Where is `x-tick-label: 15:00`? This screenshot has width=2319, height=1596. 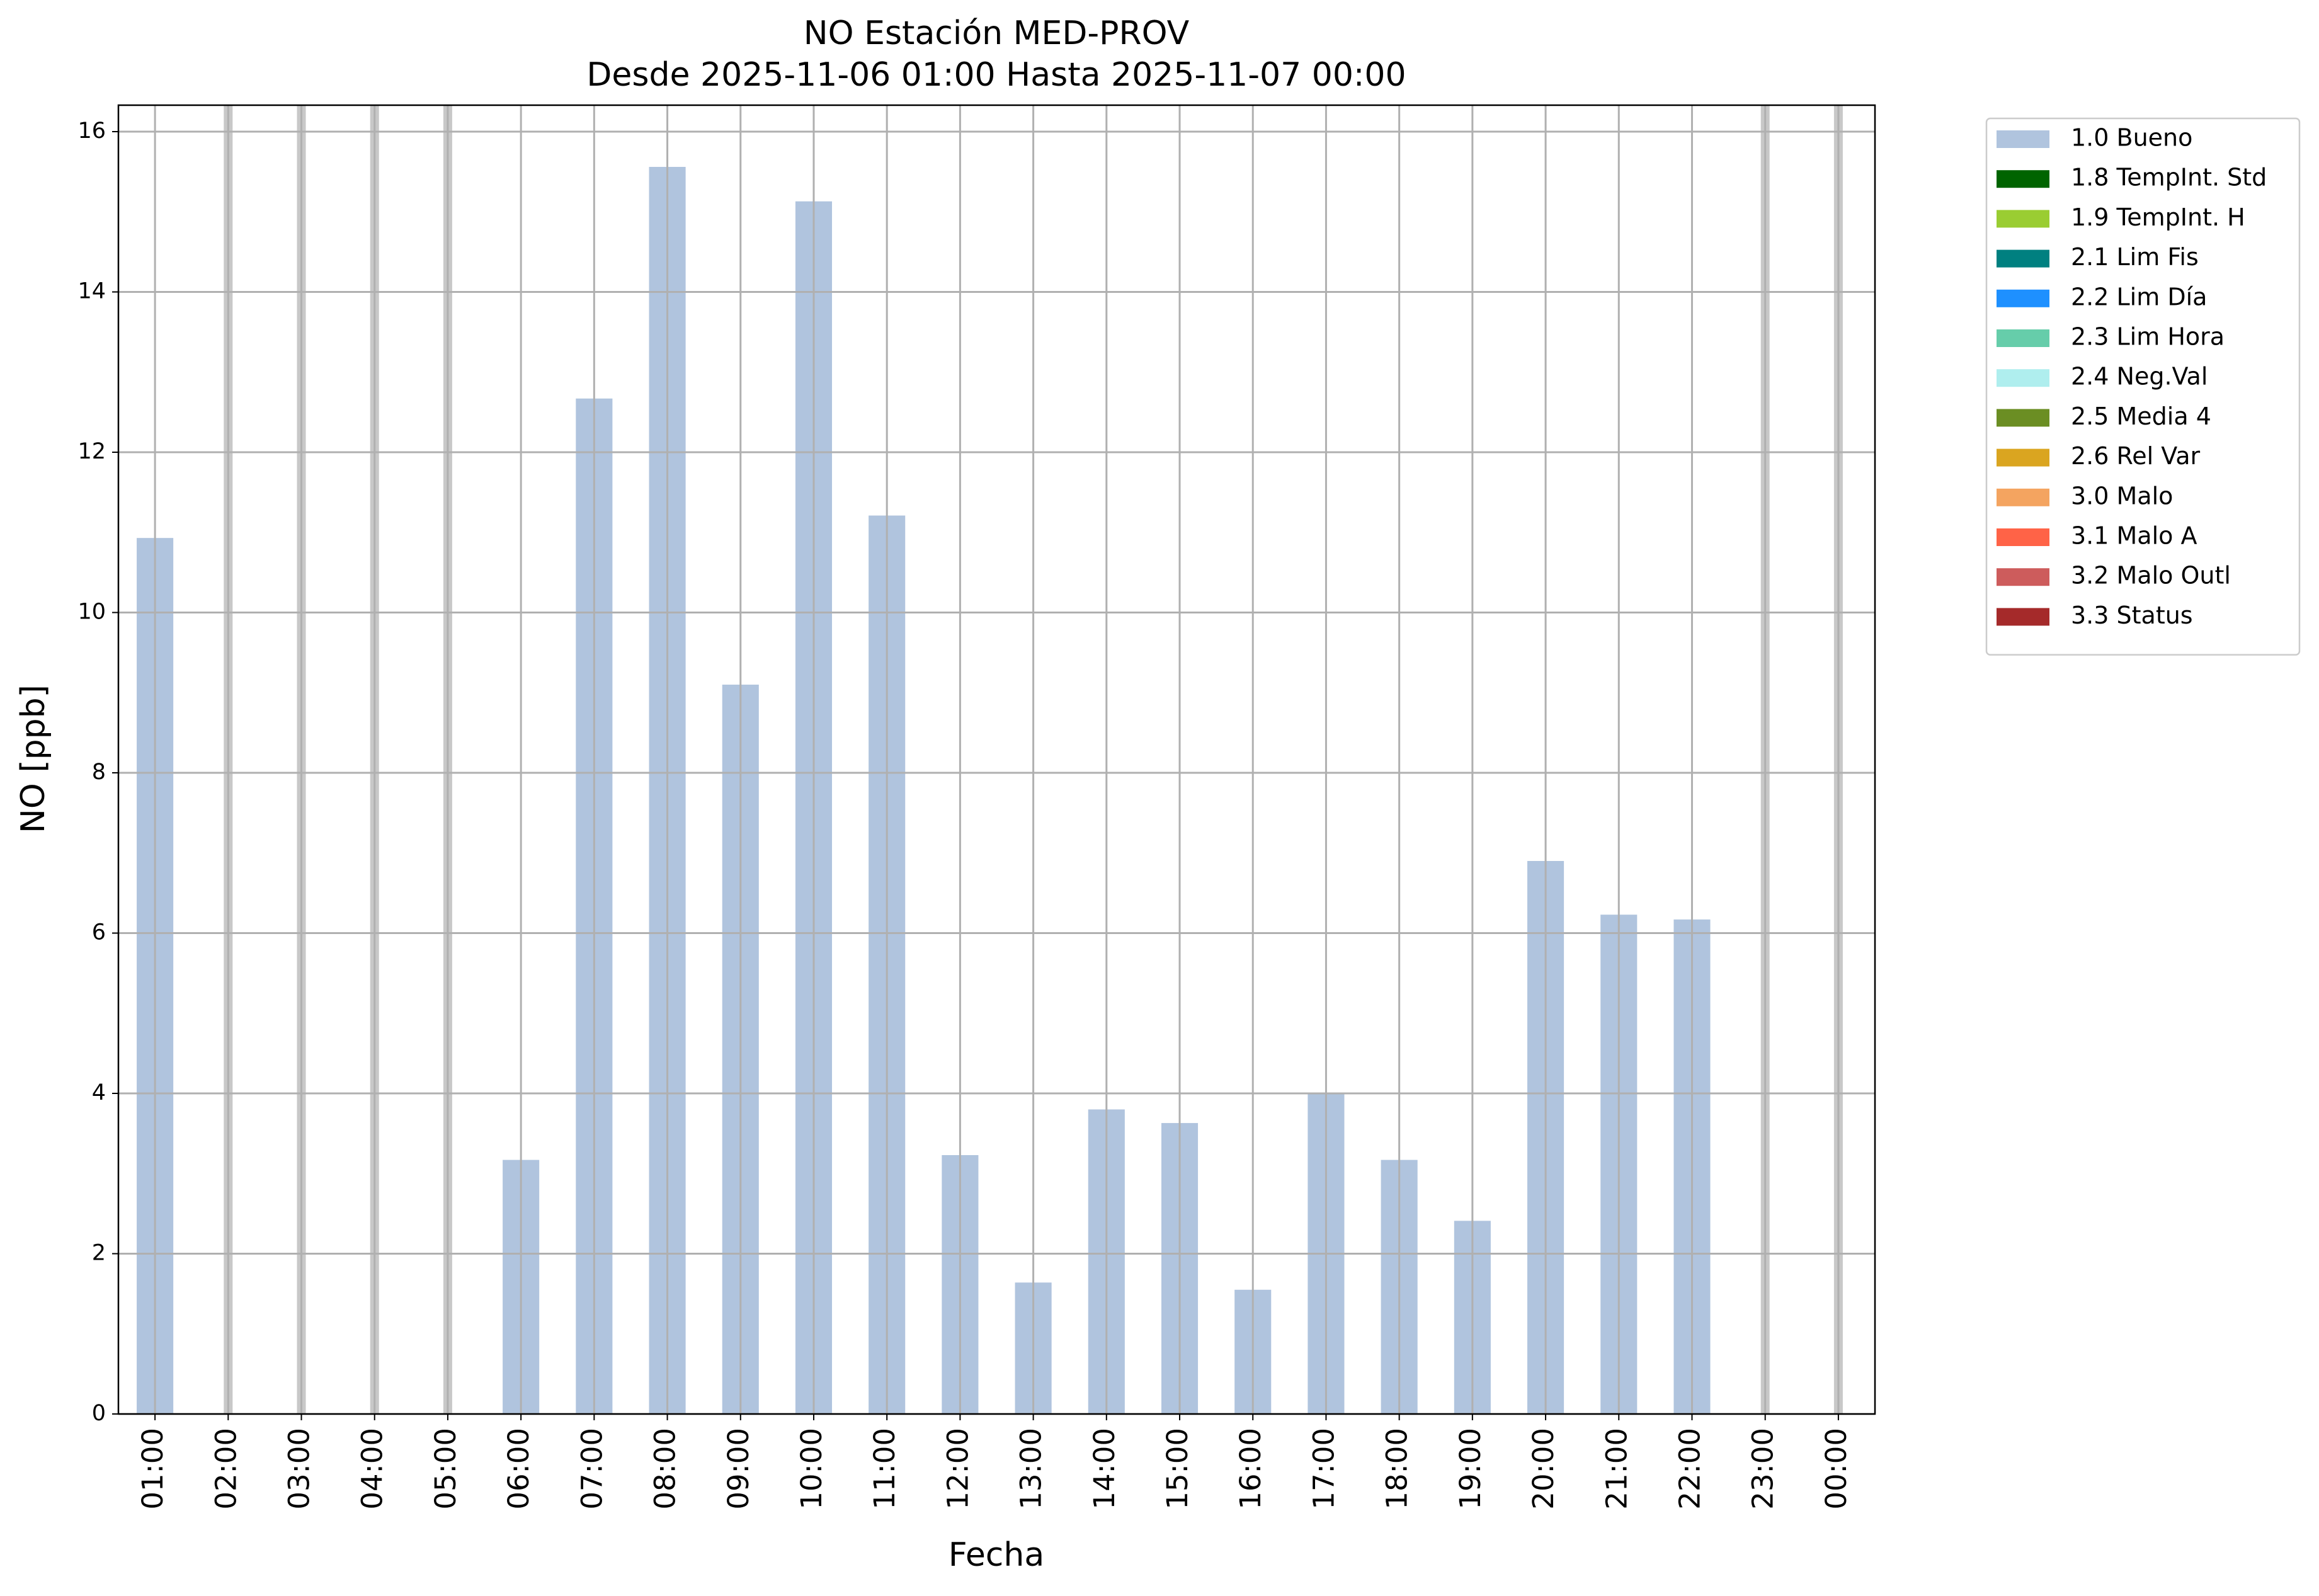
x-tick-label: 15:00 is located at coordinates (1177, 1469).